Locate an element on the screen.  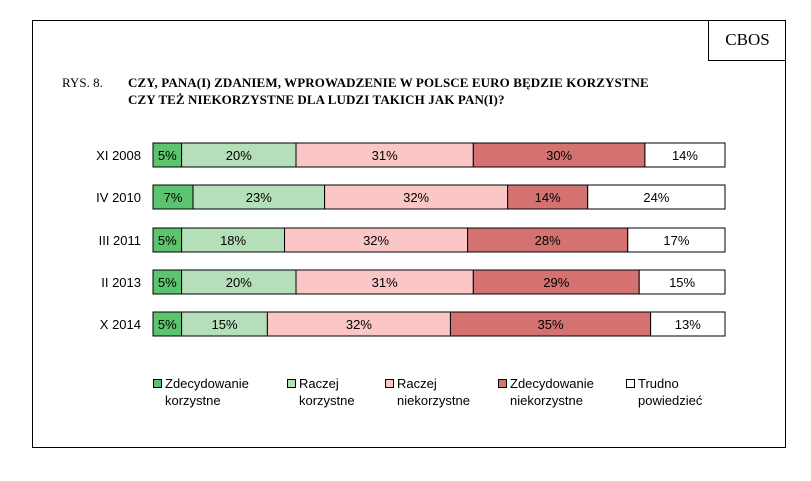
figure-number: RYS. 8. is located at coordinates (82, 82).